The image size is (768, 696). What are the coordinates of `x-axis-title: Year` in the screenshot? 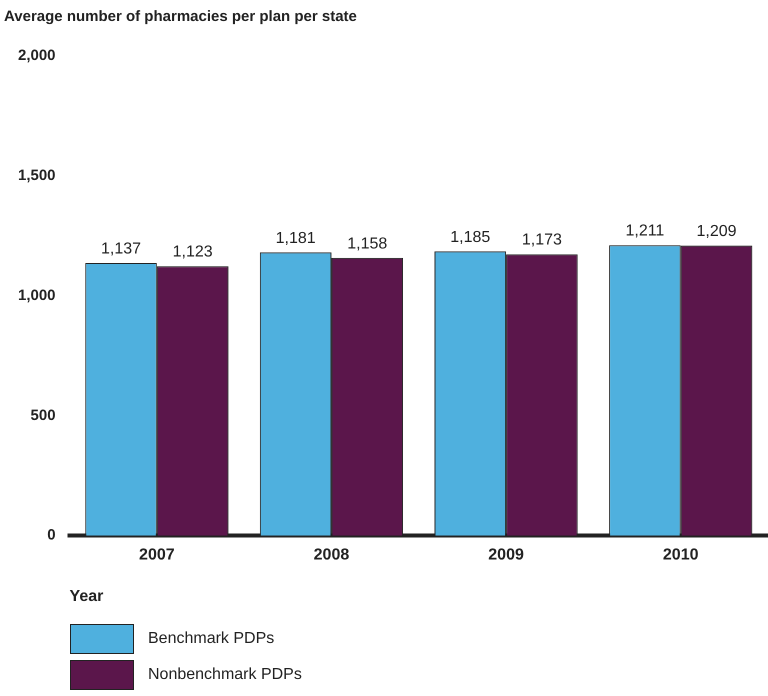 It's located at (87, 596).